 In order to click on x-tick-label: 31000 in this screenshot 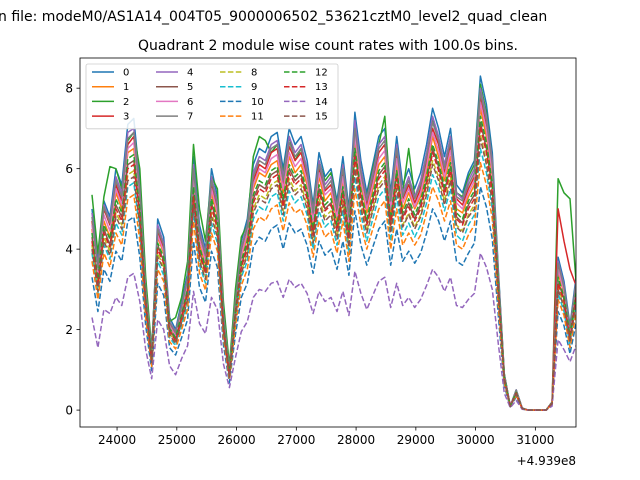, I will do `click(535, 440)`.